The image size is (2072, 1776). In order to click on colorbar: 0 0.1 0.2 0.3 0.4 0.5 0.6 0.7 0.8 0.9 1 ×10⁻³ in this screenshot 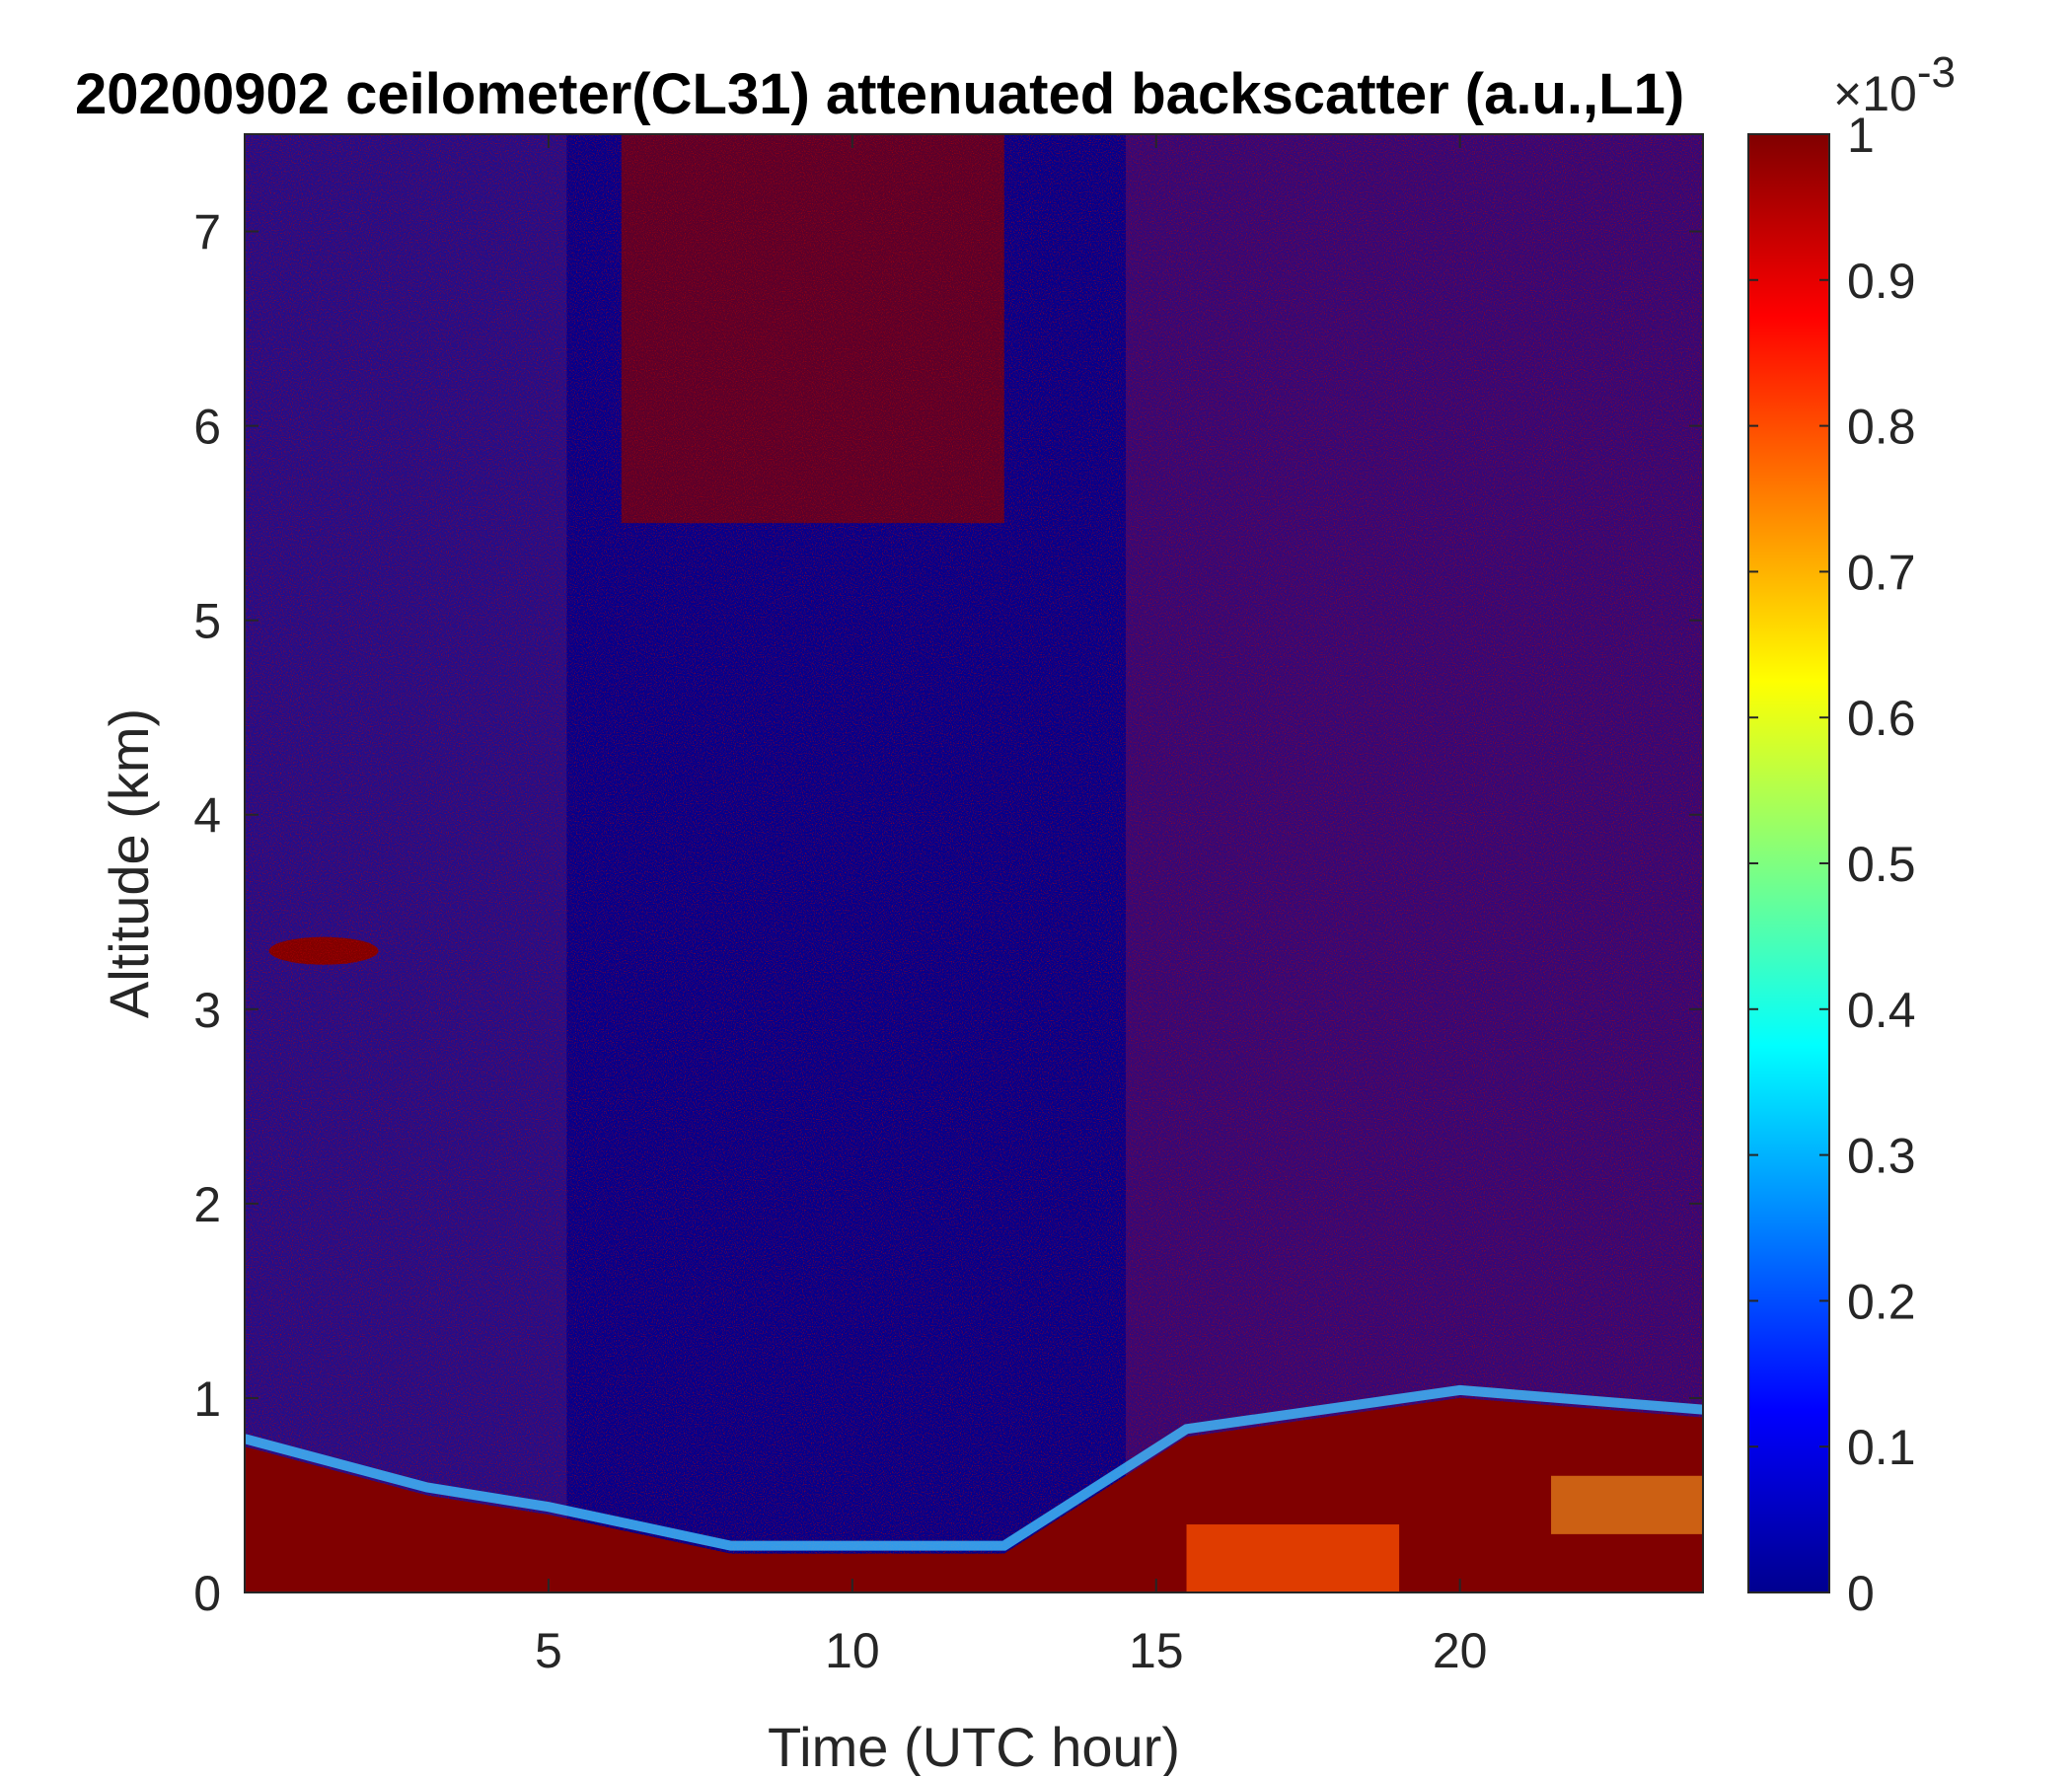, I will do `click(1852, 835)`.